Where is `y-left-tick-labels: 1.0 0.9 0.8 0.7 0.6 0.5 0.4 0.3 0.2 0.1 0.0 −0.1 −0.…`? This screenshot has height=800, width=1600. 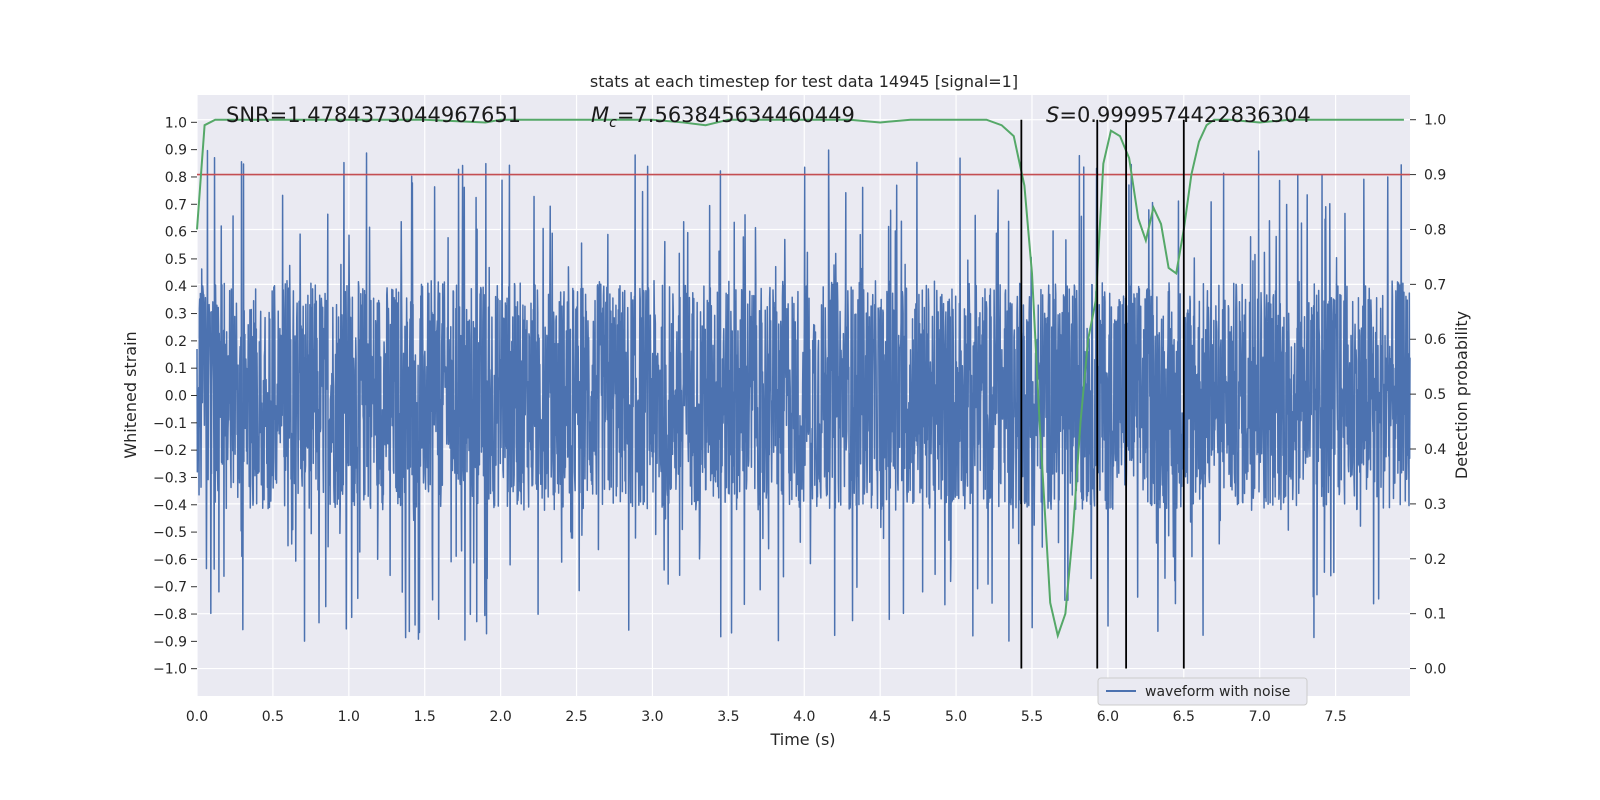
y-left-tick-labels: 1.0 0.9 0.8 0.7 0.6 0.5 0.4 0.3 0.2 0.1 0.0 −0.1 −0.… is located at coordinates (175, 396).